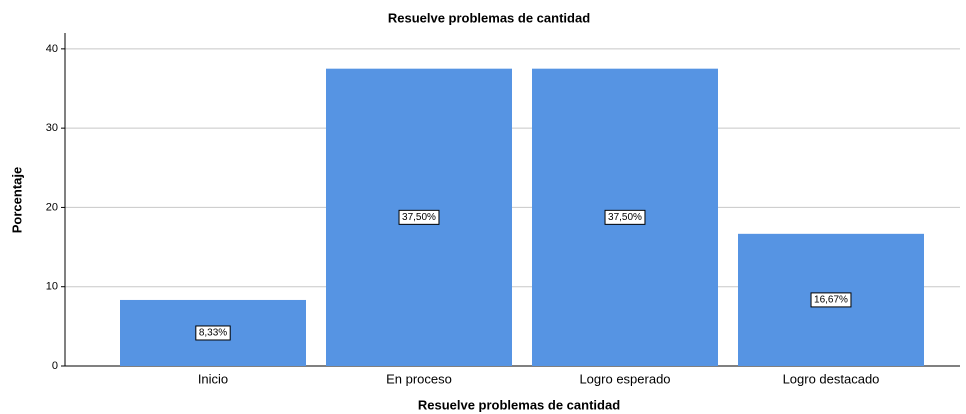 This screenshot has height=414, width=966. What do you see at coordinates (55, 366) in the screenshot?
I see `y-tick-label: 0` at bounding box center [55, 366].